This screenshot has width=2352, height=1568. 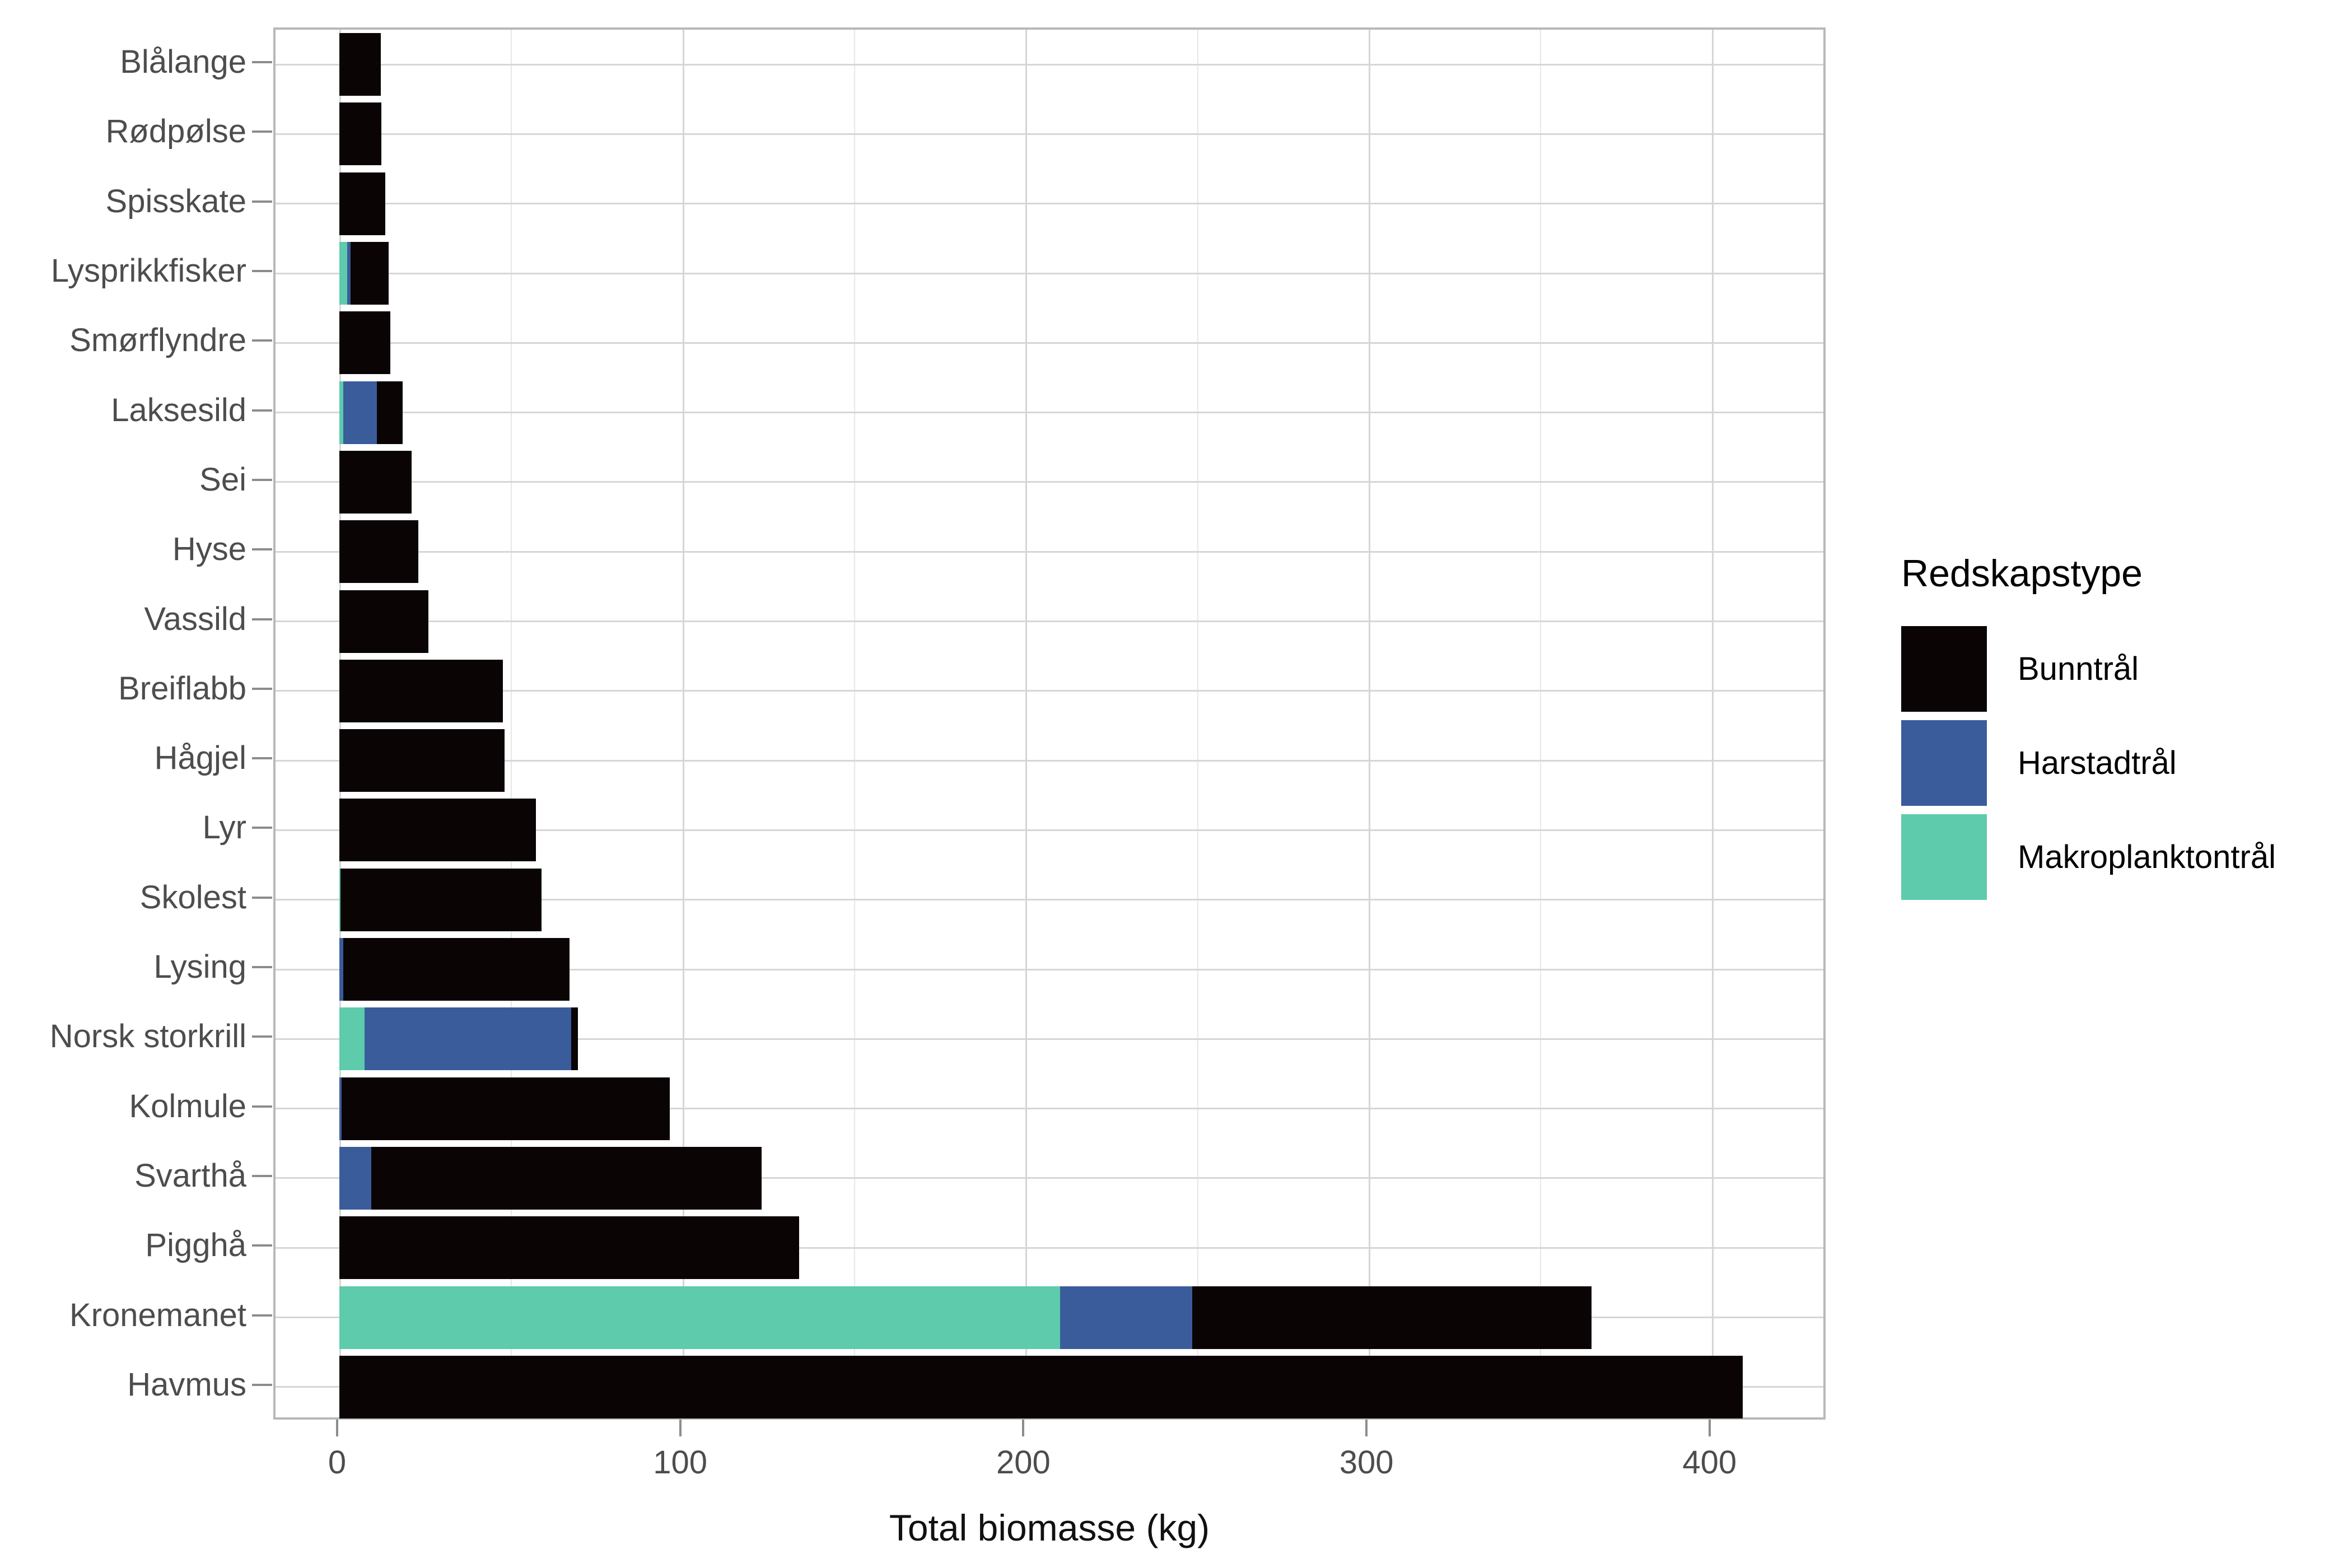 I want to click on y-axis-label: Vassild, so click(x=195, y=619).